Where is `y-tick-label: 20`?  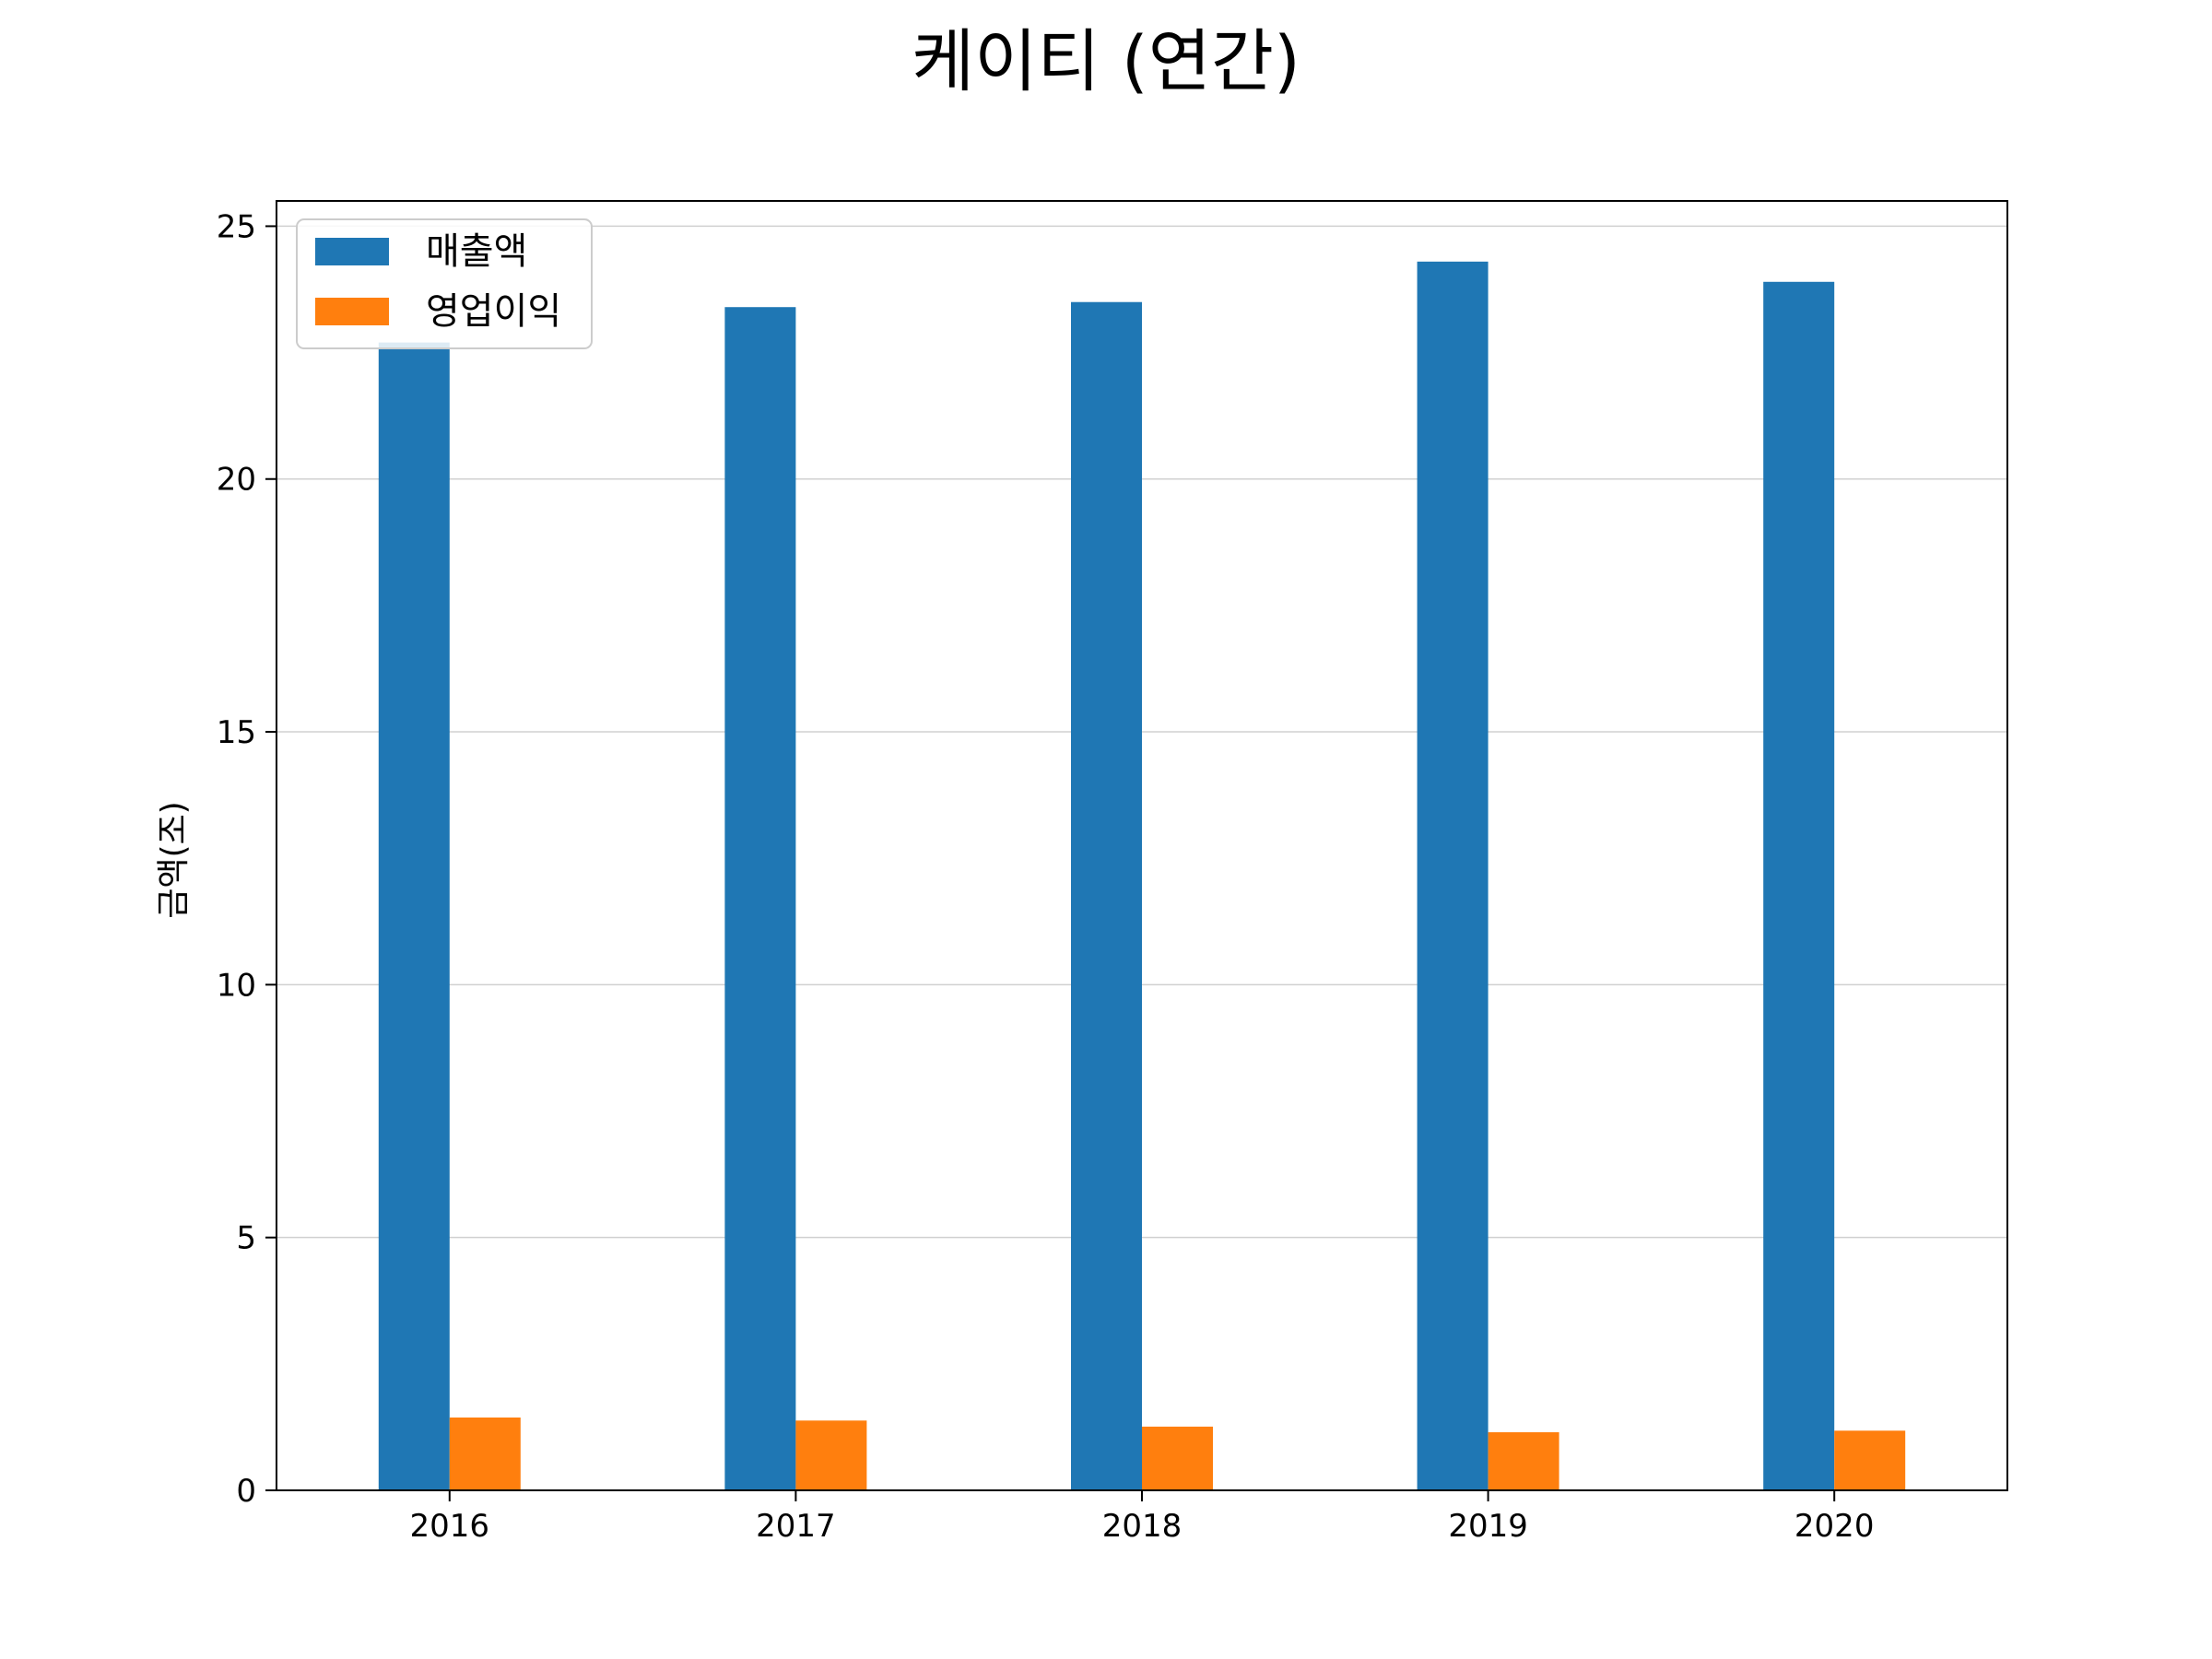 y-tick-label: 20 is located at coordinates (236, 480).